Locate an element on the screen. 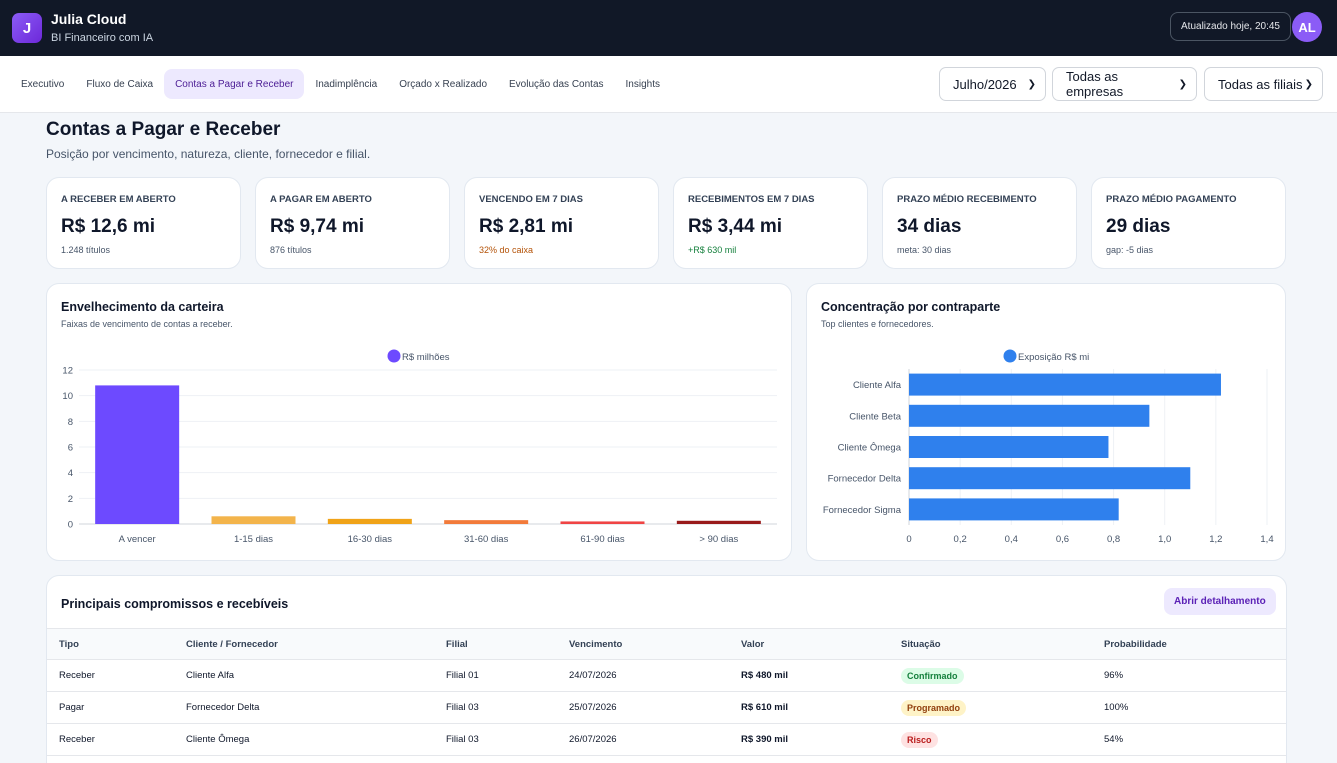 This screenshot has width=1337, height=763. y-tick-label: 0 is located at coordinates (70, 525).